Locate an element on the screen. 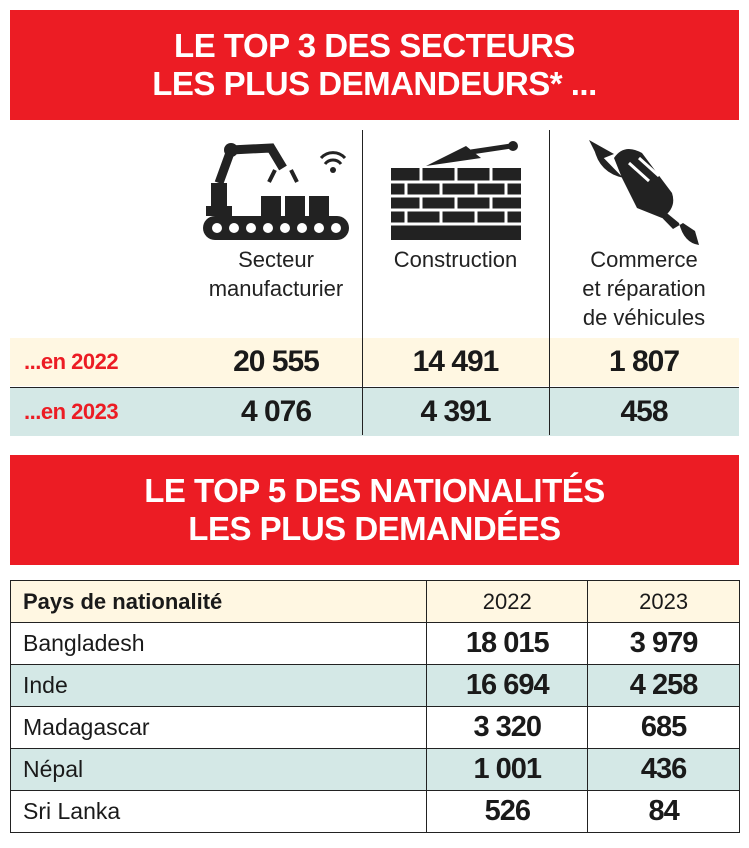 The height and width of the screenshot is (848, 749). country: Sri Lanka is located at coordinates (218, 811).